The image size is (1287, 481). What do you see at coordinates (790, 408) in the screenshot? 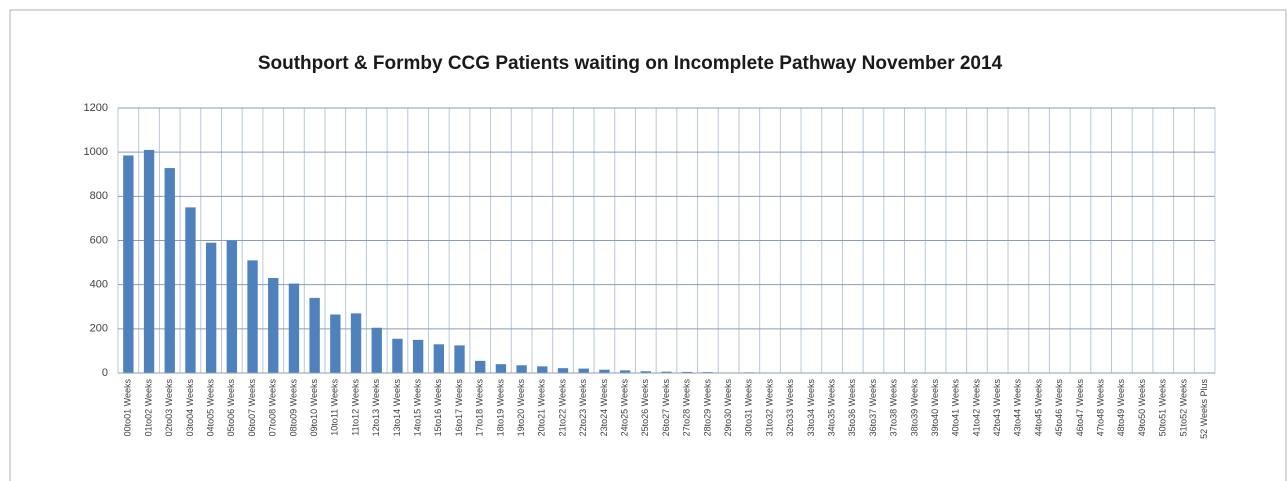
I see `x-tick-label: 32to33 Weeks` at bounding box center [790, 408].